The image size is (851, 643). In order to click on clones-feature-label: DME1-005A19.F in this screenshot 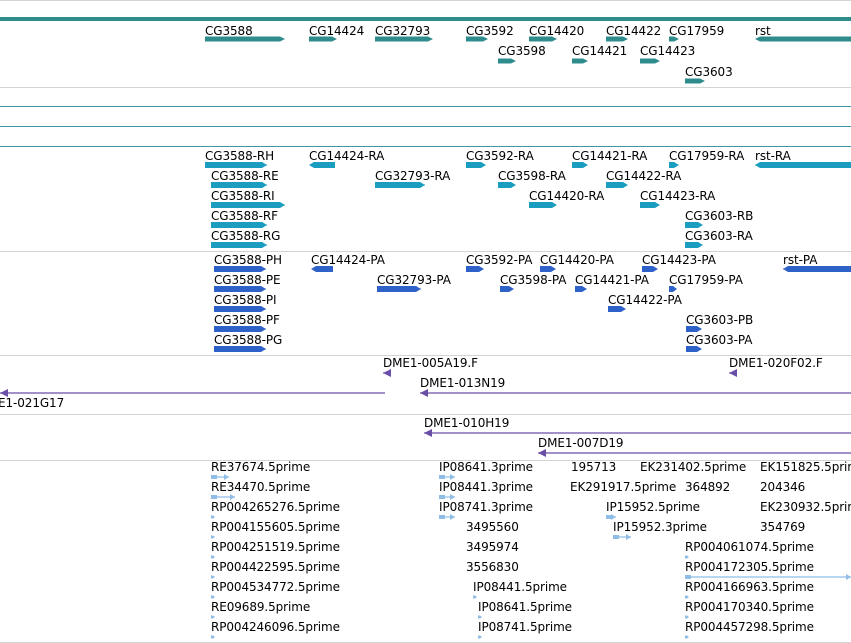, I will do `click(430, 363)`.